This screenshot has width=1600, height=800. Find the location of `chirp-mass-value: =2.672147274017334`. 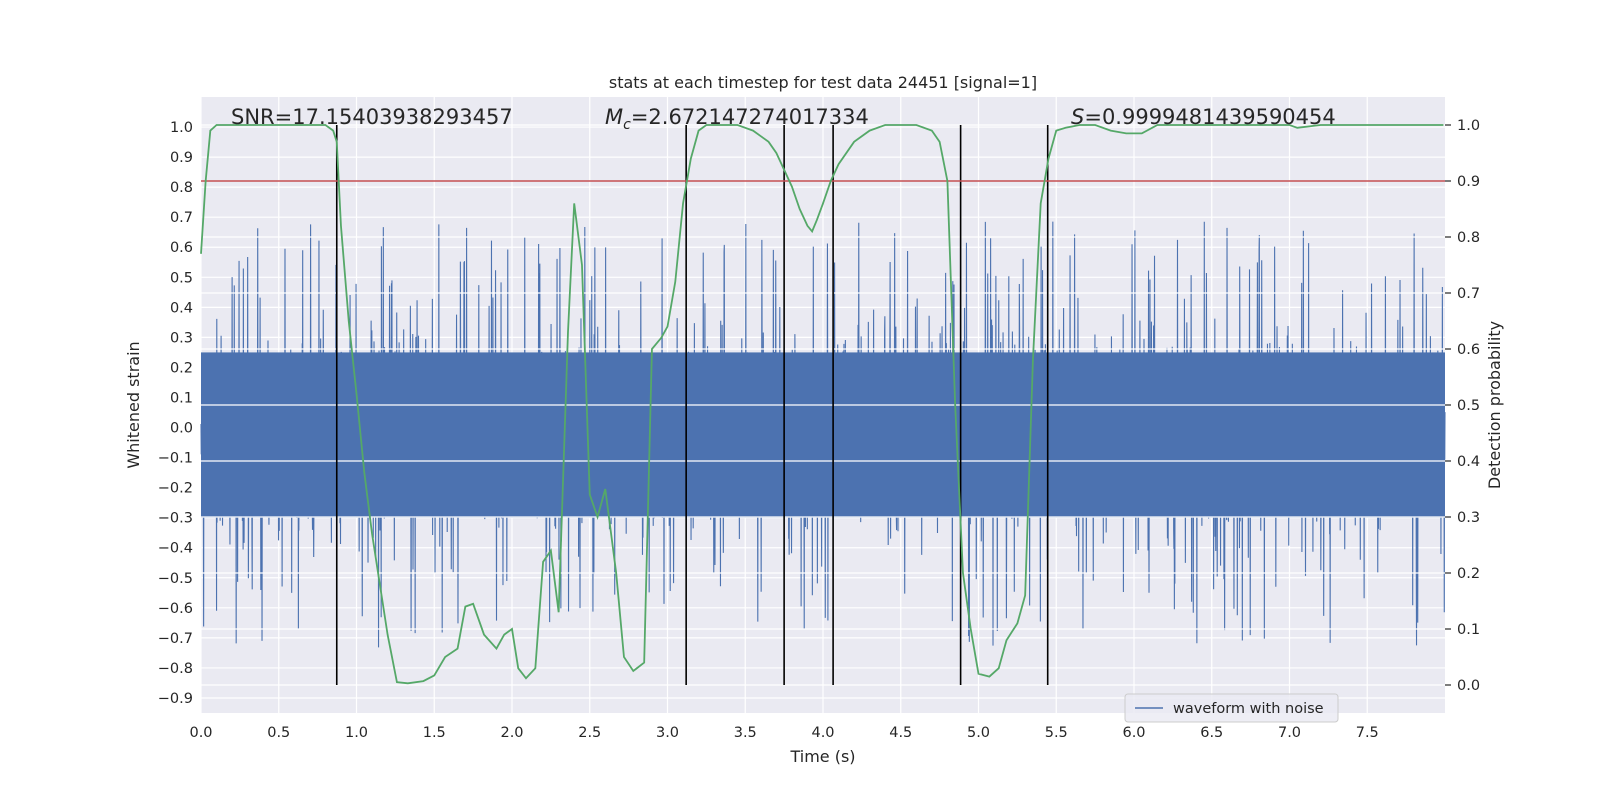

chirp-mass-value: =2.672147274017334 is located at coordinates (750, 117).